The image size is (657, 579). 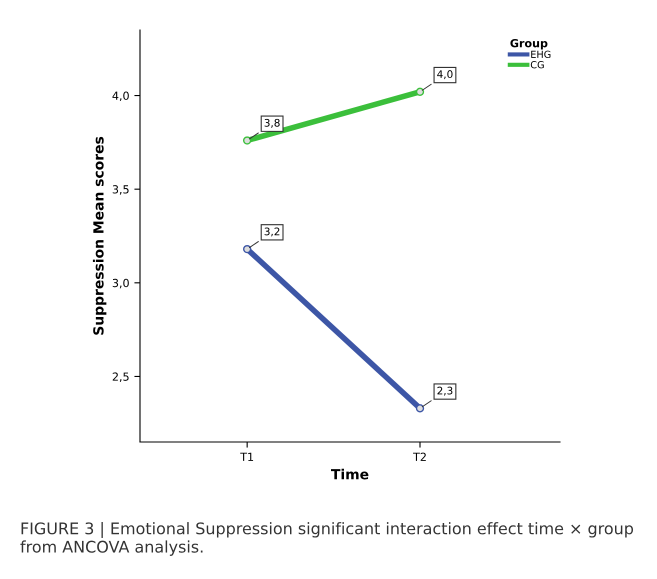 What do you see at coordinates (327, 539) in the screenshot?
I see `caption: FIGURE 3 | Emotional Suppression significant interaction effect time × group from ANCOVA analysis.` at bounding box center [327, 539].